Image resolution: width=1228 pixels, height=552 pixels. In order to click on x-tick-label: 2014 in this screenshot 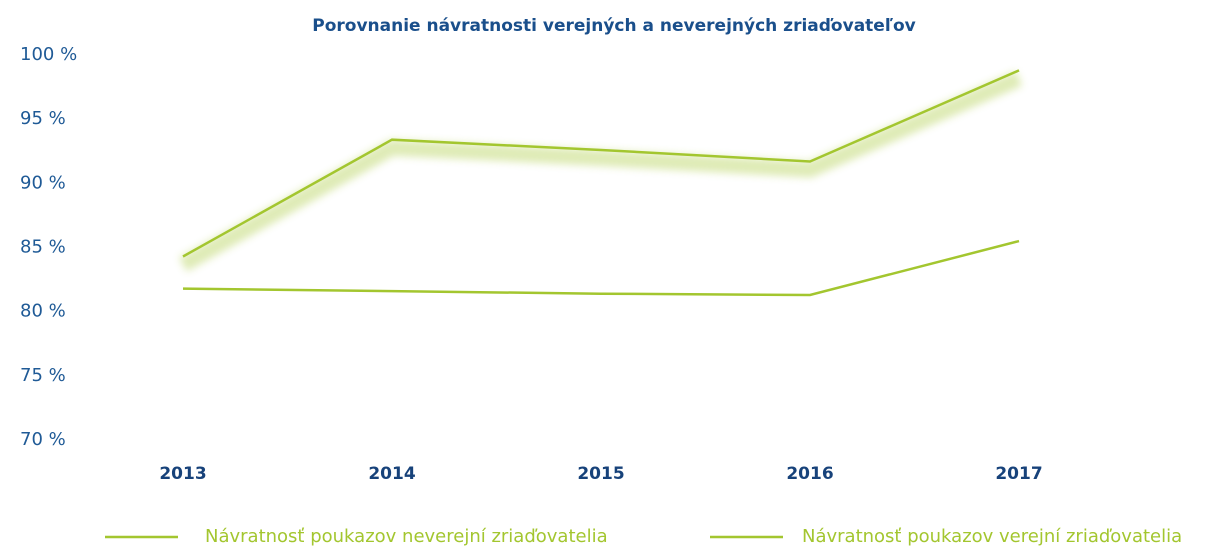, I will do `click(391, 474)`.